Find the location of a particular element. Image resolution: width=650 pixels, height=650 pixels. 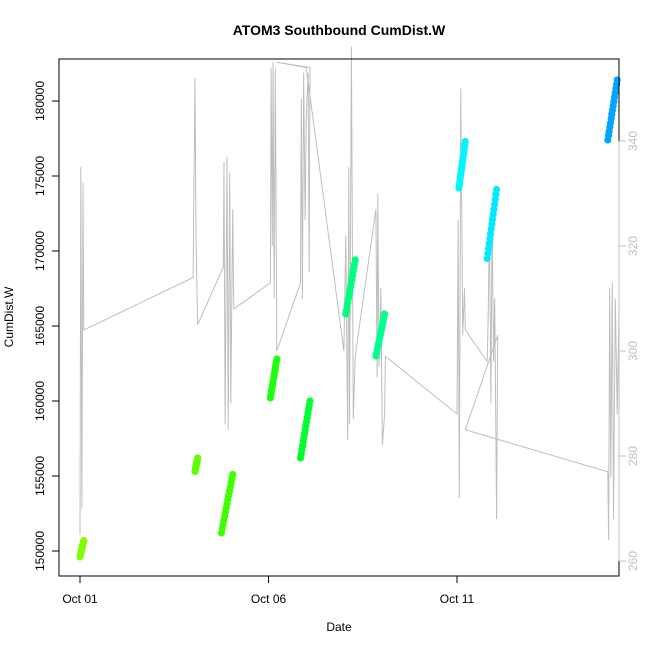

y-right-tick-label: 300 is located at coordinates (633, 351).